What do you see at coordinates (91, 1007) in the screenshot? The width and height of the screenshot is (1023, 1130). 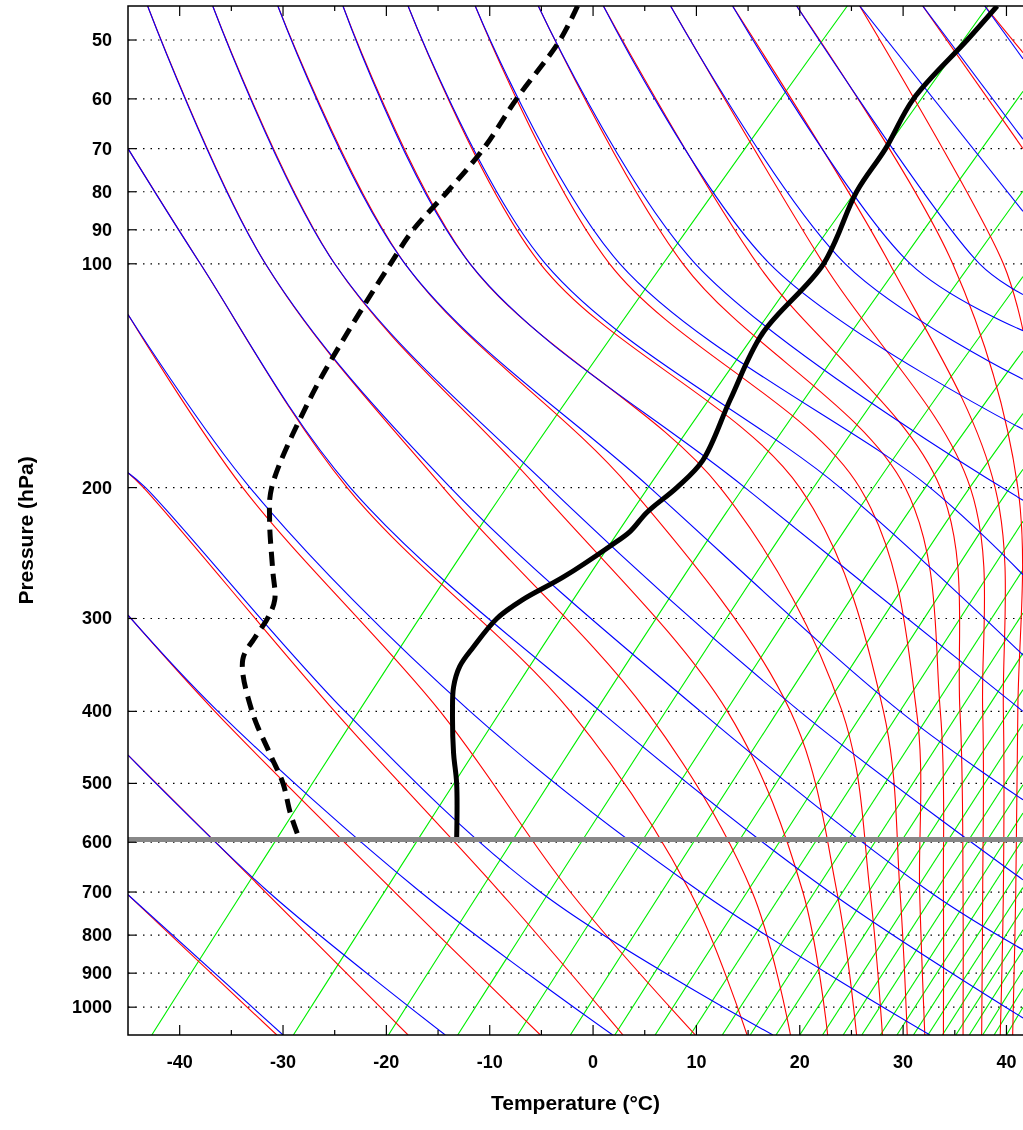 I see `y-tick-label: 1000` at bounding box center [91, 1007].